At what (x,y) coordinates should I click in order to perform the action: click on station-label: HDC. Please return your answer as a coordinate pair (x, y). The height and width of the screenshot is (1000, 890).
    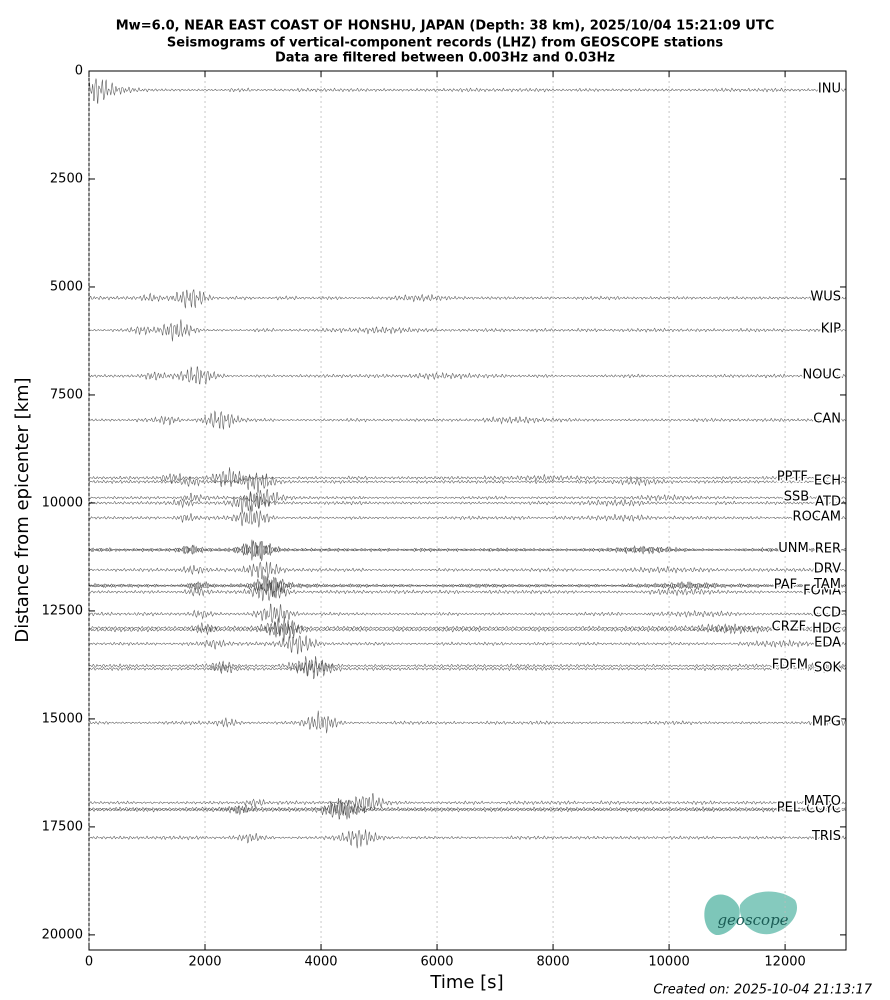
    Looking at the image, I should click on (826, 628).